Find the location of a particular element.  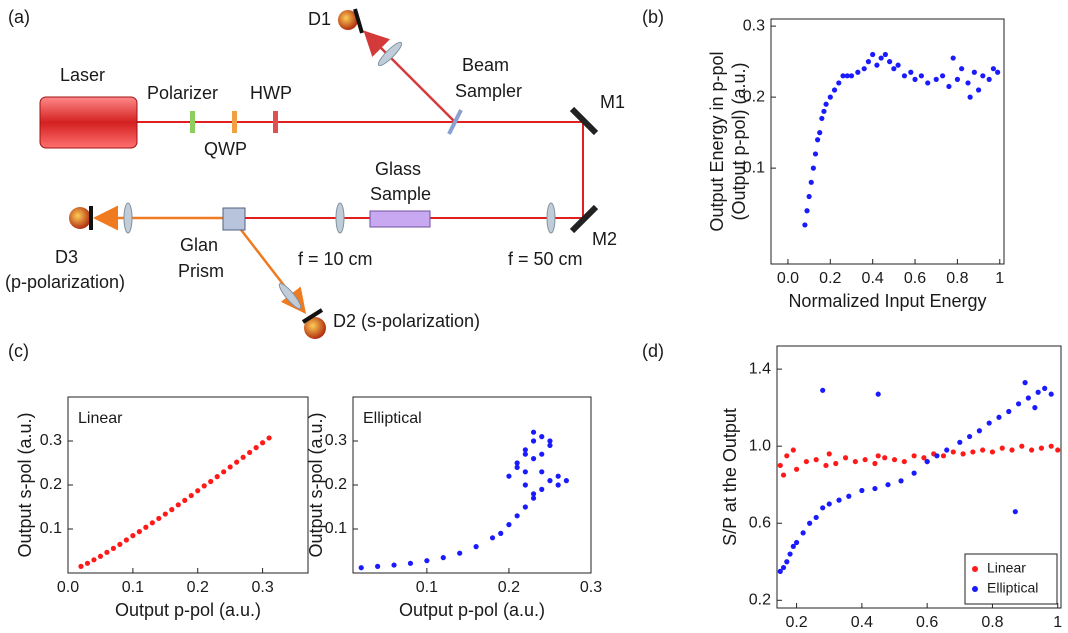

label: Beam is located at coordinates (485, 65).